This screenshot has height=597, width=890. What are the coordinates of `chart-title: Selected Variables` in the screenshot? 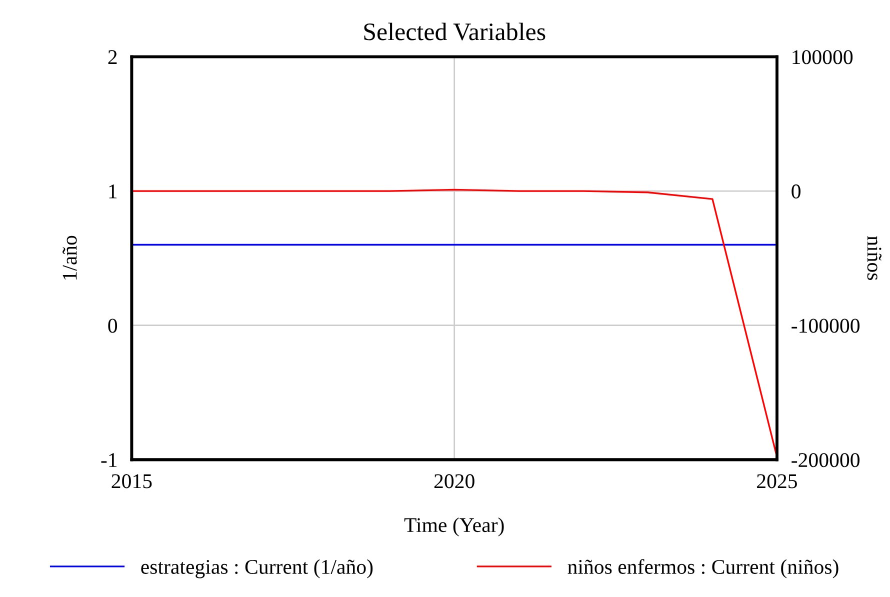 It's located at (455, 31).